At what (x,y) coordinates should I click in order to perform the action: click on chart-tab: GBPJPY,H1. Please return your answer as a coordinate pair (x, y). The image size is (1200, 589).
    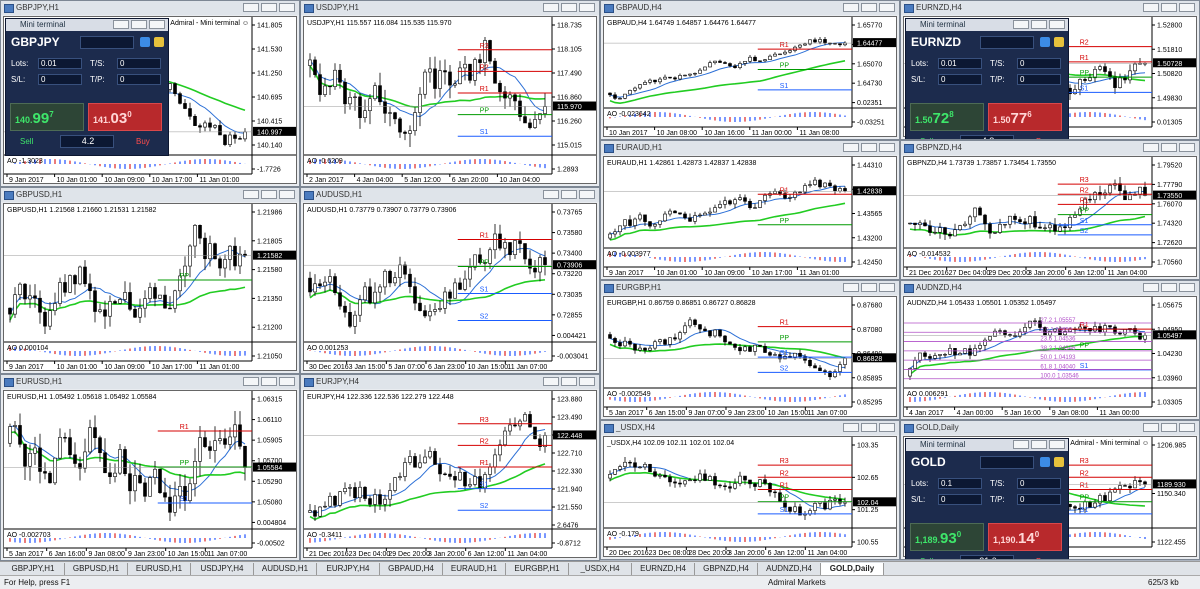
    Looking at the image, I should click on (33, 569).